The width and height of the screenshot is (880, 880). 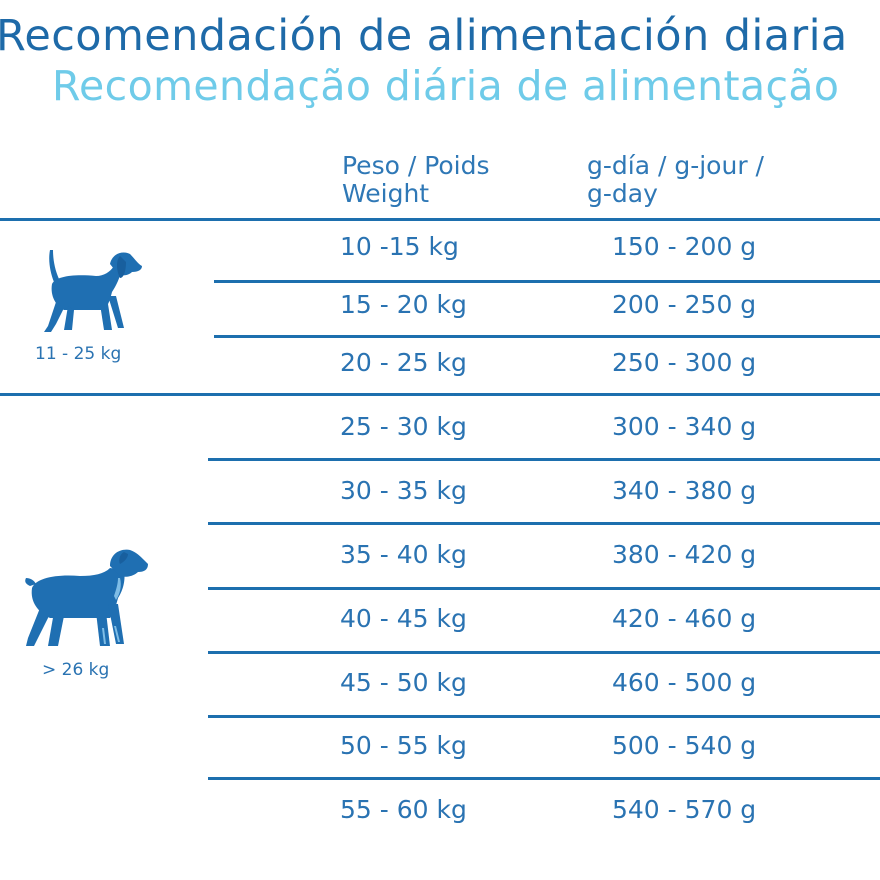 I want to click on dose-column-header: g-día / g-jour / g-day, so click(x=675, y=180).